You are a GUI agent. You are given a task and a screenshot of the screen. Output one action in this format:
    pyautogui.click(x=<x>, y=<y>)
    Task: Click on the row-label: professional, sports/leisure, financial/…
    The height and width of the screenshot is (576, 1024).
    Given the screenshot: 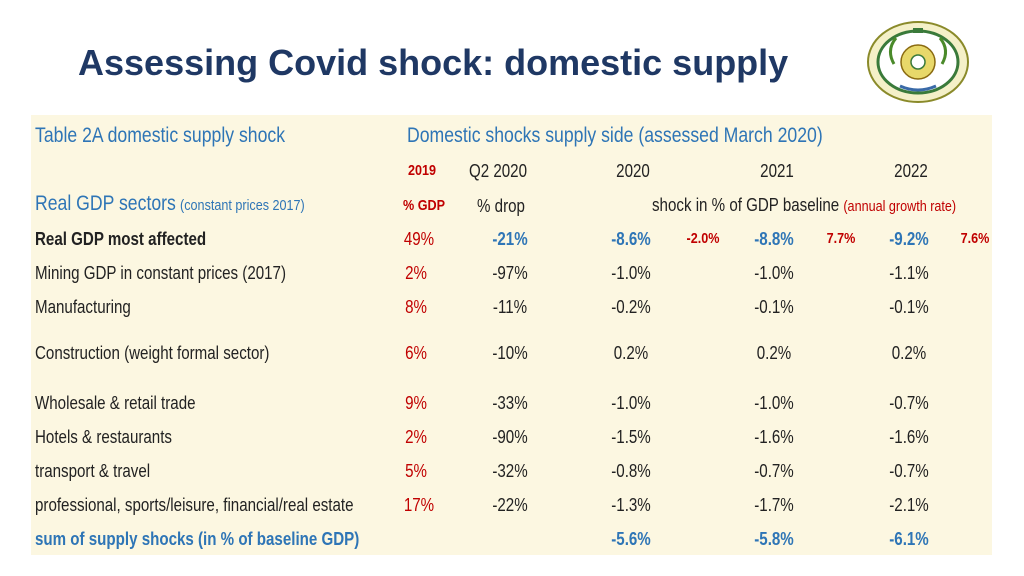 What is the action you would take?
    pyautogui.click(x=194, y=505)
    